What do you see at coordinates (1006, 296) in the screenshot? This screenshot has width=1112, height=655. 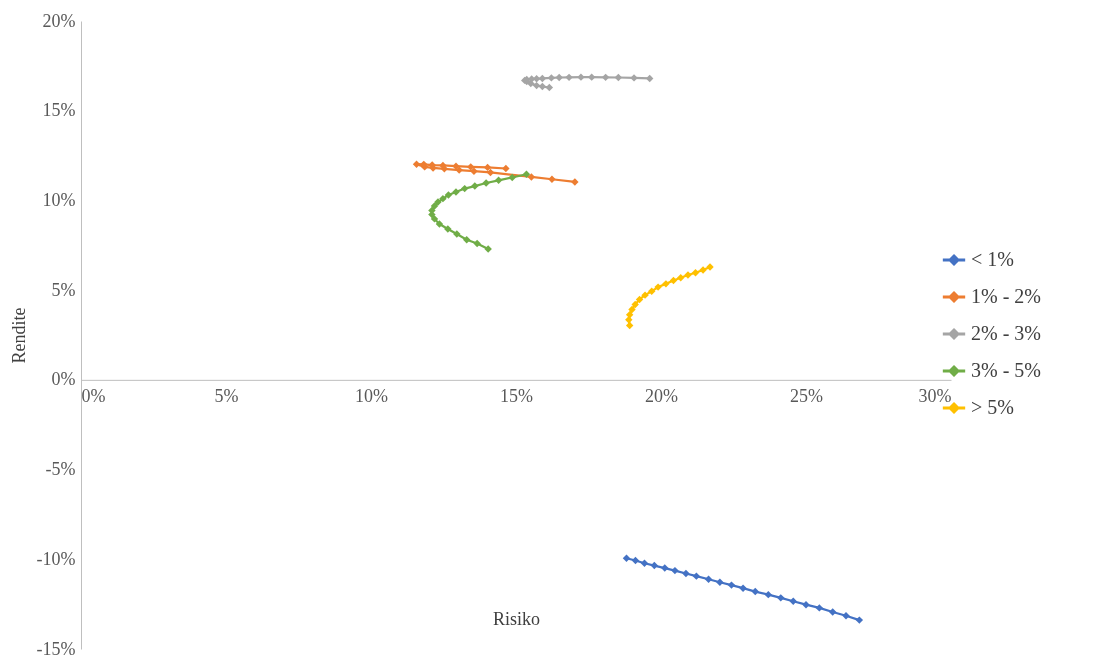 I see `legend-label: 1% - 2%` at bounding box center [1006, 296].